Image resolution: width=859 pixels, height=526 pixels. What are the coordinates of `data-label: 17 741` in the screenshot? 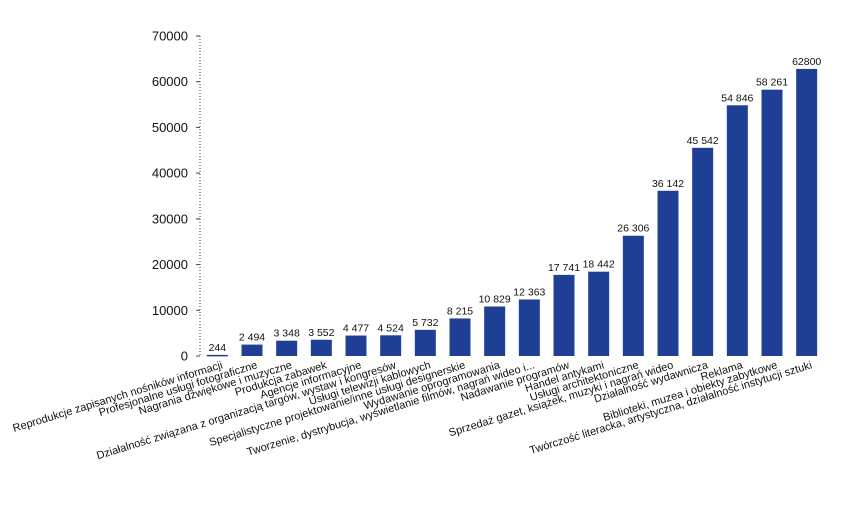 It's located at (564, 268).